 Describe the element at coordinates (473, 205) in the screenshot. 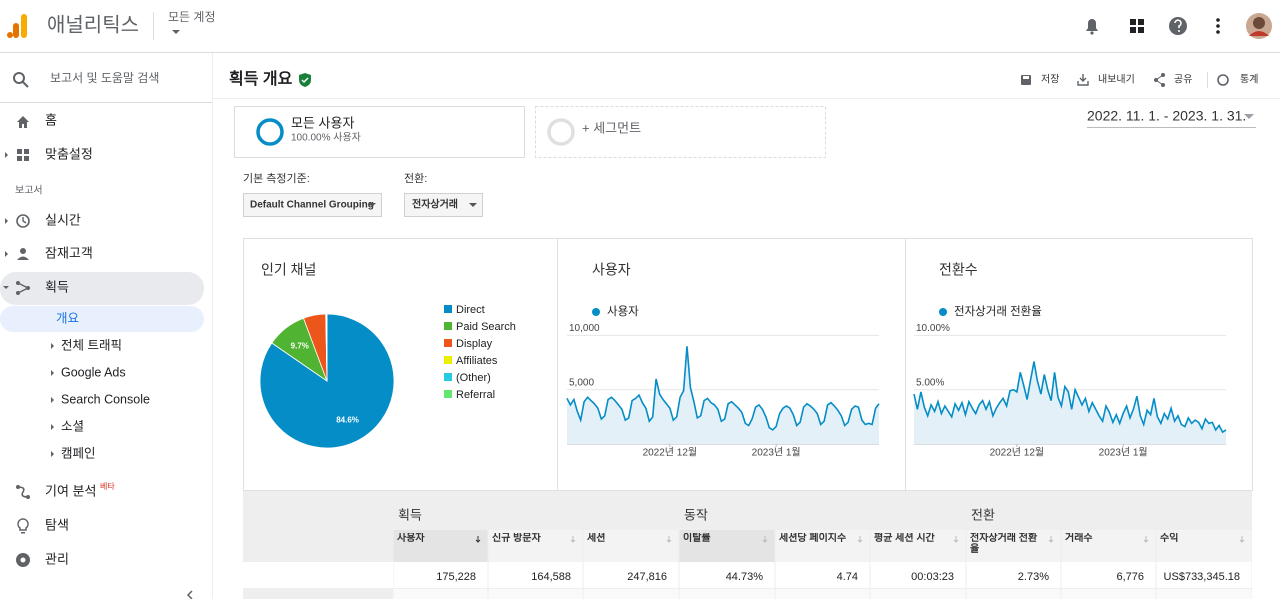

I see `select-arrow` at that location.